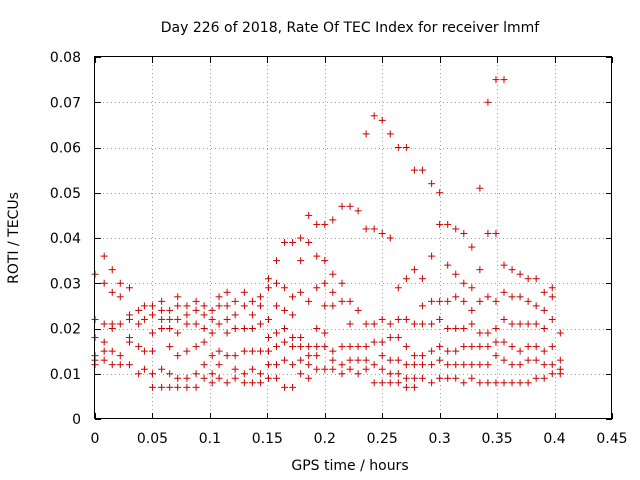 The image size is (640, 480). Describe the element at coordinates (267, 439) in the screenshot. I see `x-tick-label: 0.15` at that location.